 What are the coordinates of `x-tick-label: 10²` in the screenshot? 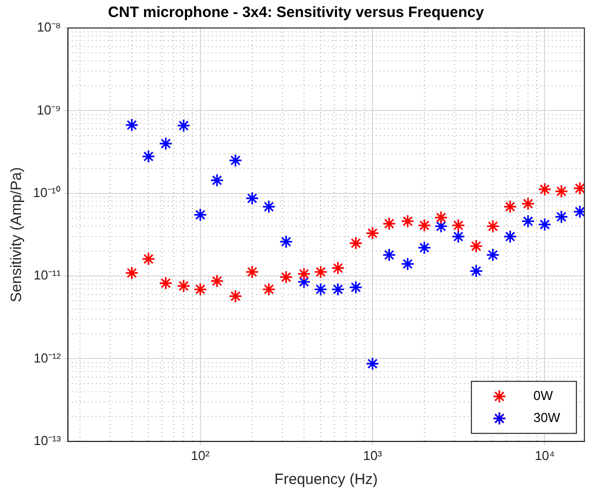 It's located at (200, 455).